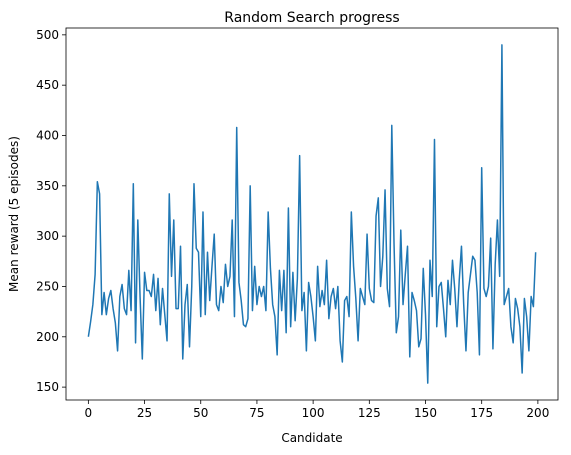  I want to click on x-tick-label: 0, so click(89, 413).